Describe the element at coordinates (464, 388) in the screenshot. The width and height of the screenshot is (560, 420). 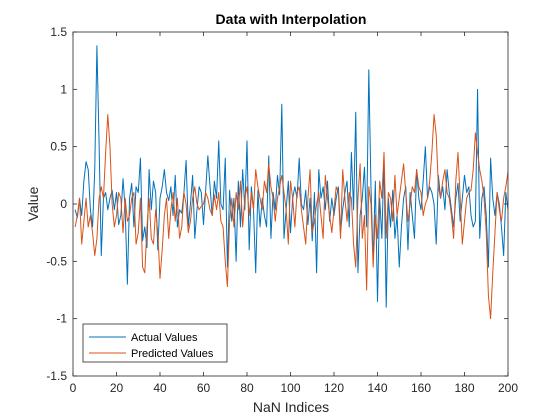
I see `x-tick-label: 180` at that location.